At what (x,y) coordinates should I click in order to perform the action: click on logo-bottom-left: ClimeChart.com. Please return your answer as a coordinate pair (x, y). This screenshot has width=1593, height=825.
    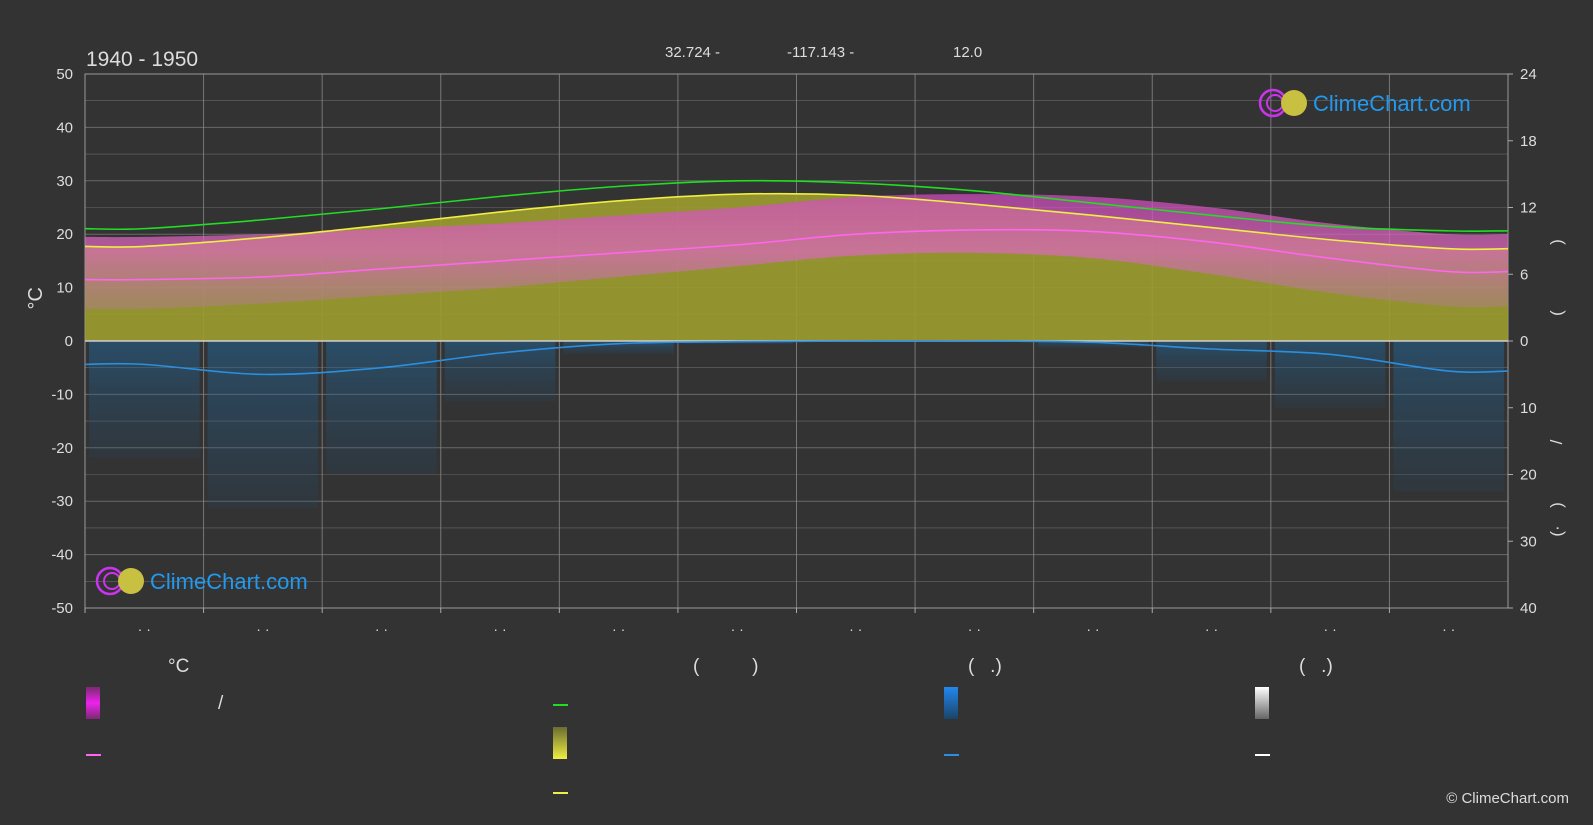
    Looking at the image, I should click on (201, 581).